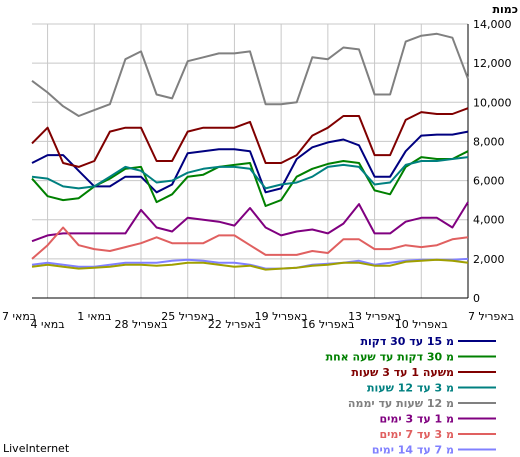  Describe the element at coordinates (489, 181) in the screenshot. I see `y-tick-label: 6,000` at that location.